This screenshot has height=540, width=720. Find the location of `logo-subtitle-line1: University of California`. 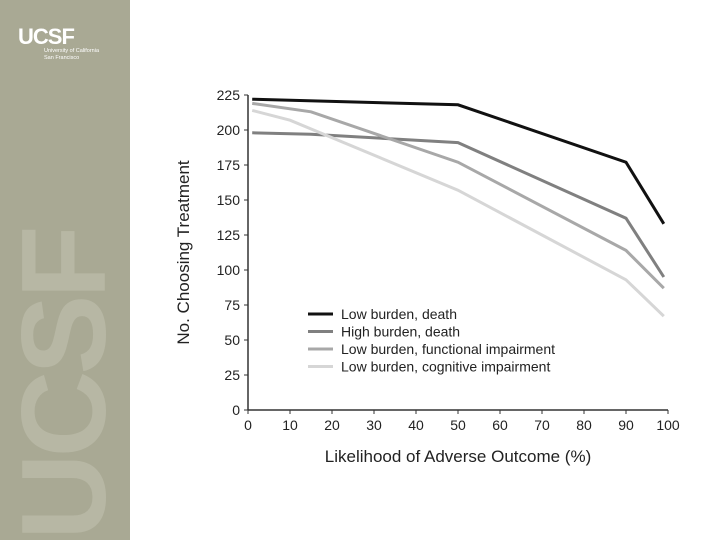

logo-subtitle-line1: University of California is located at coordinates (72, 51).